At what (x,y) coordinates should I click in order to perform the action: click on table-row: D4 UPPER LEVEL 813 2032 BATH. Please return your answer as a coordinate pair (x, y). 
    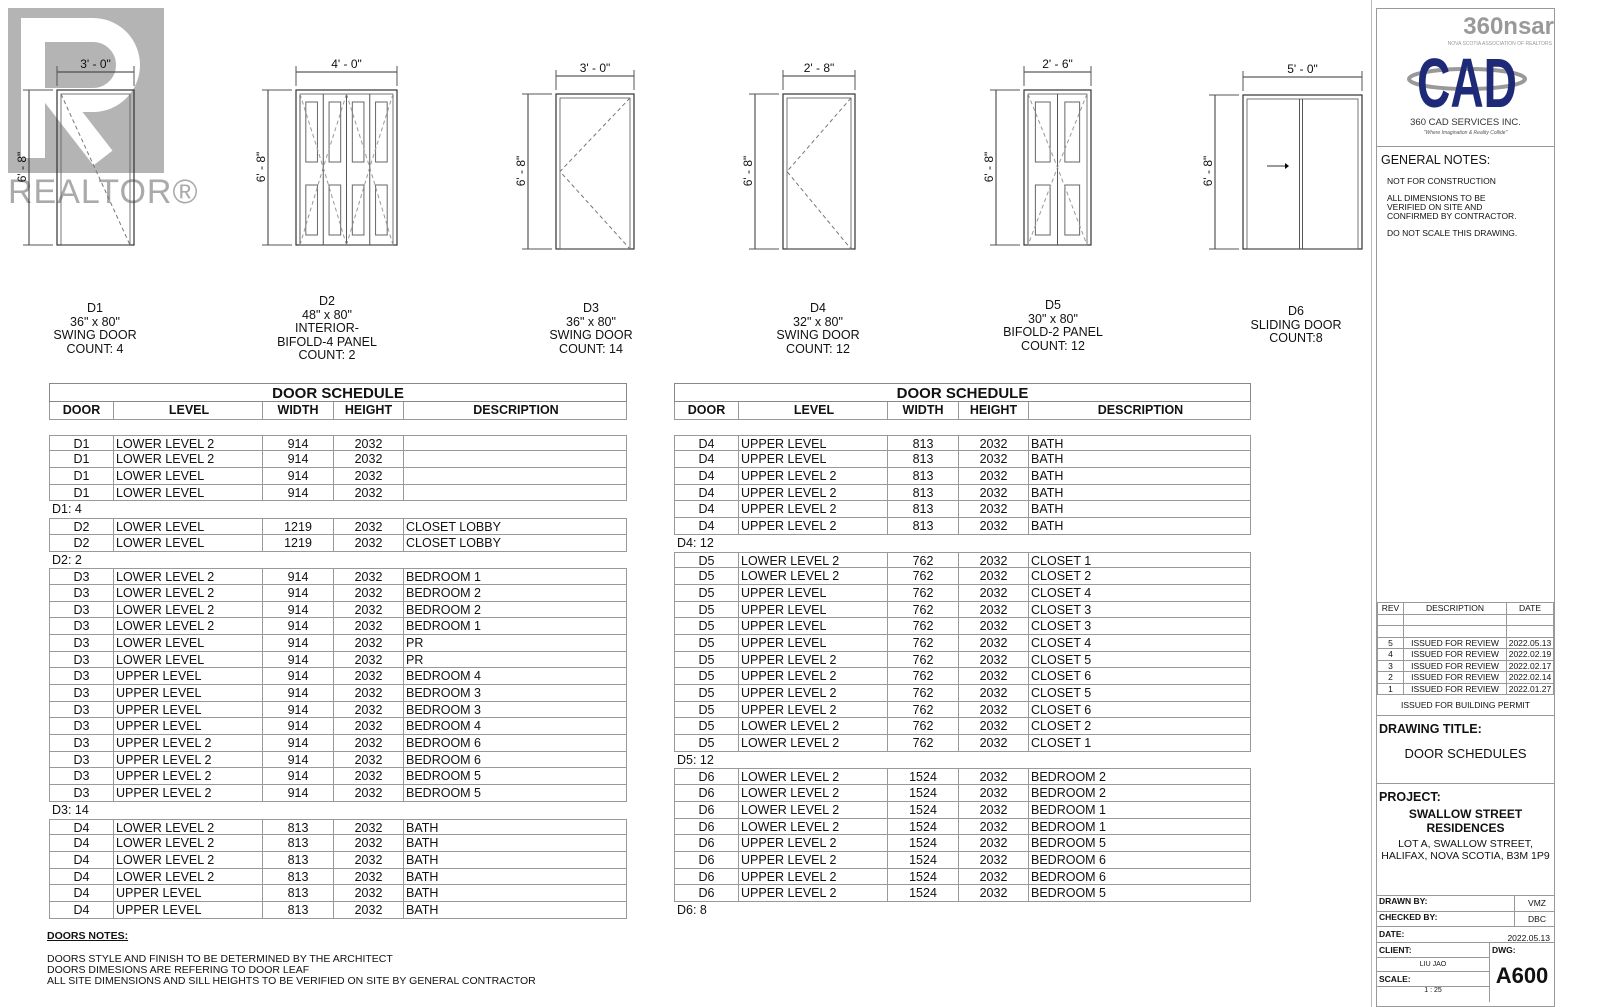
    Looking at the image, I should click on (338, 910).